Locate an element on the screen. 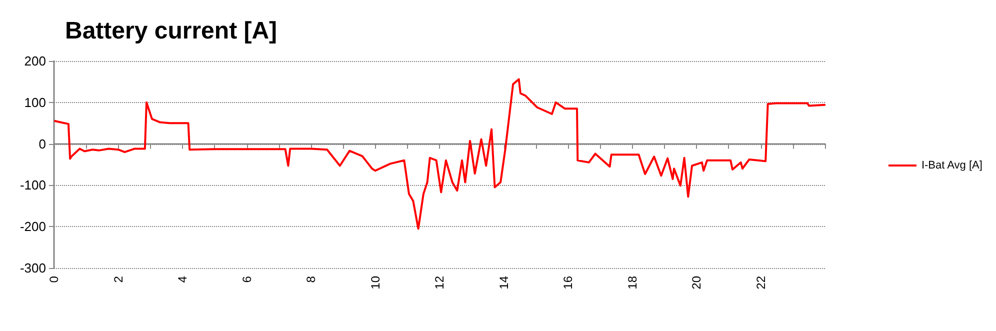 The image size is (996, 331). chart-title: Battery current [A] is located at coordinates (171, 31).